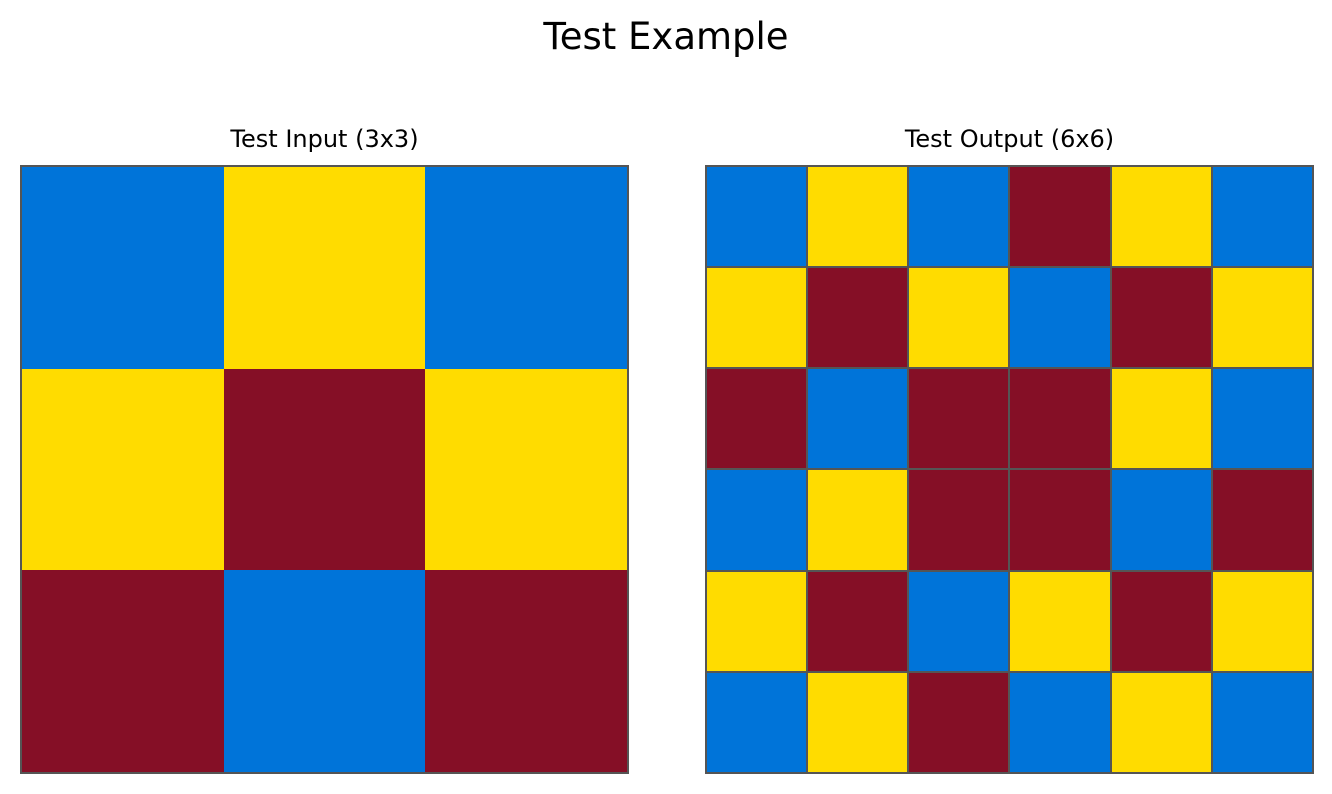  What do you see at coordinates (324, 139) in the screenshot?
I see `input-panel-title: Test Input (3x3)` at bounding box center [324, 139].